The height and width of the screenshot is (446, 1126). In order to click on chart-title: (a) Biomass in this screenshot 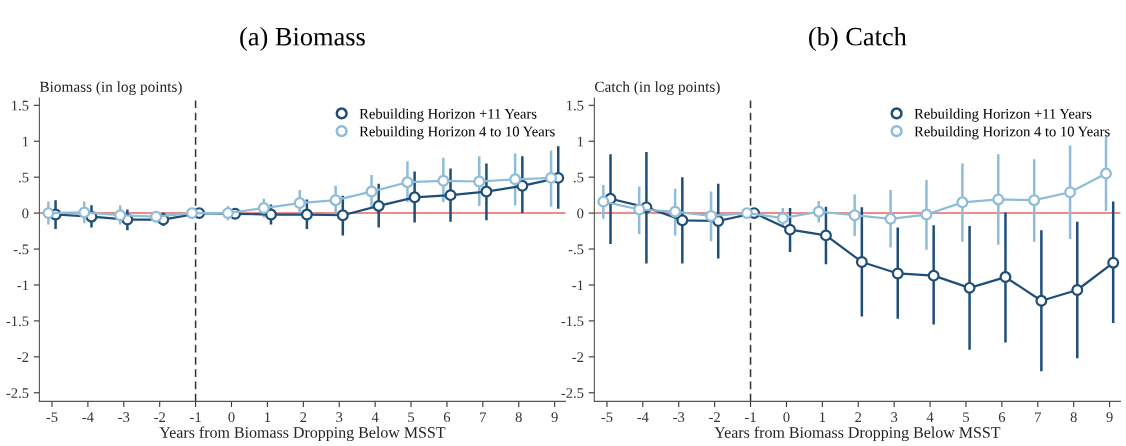, I will do `click(302, 39)`.